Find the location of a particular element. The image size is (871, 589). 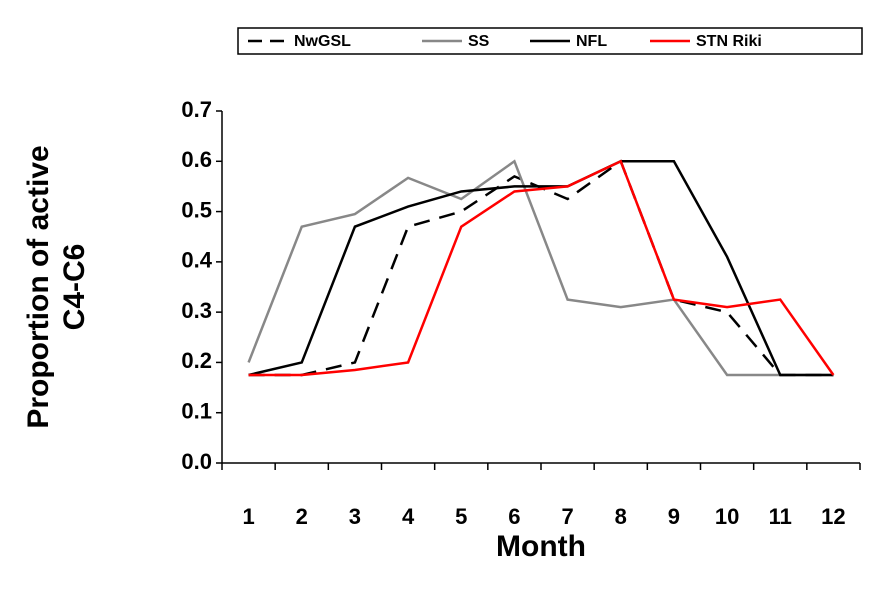

y-axis-title: C4-C6 is located at coordinates (74, 287).